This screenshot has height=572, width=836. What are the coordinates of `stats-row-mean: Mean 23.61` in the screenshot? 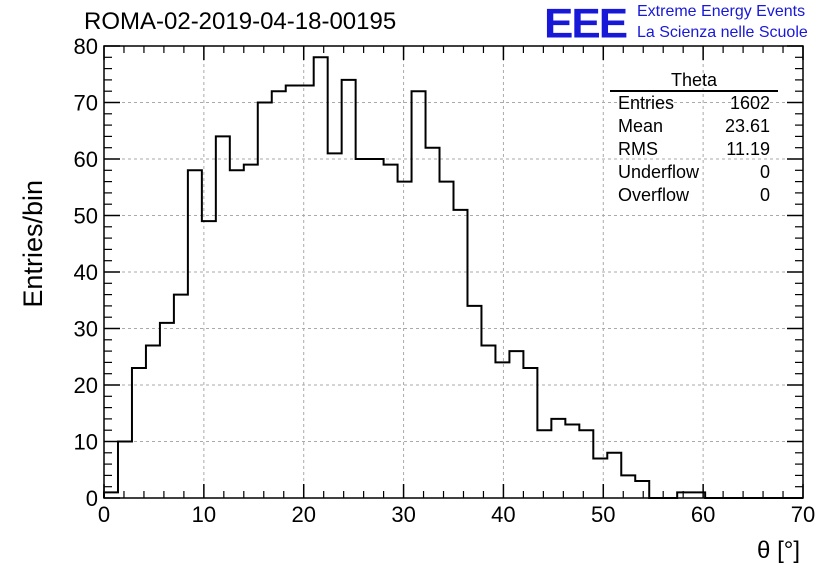 It's located at (694, 126).